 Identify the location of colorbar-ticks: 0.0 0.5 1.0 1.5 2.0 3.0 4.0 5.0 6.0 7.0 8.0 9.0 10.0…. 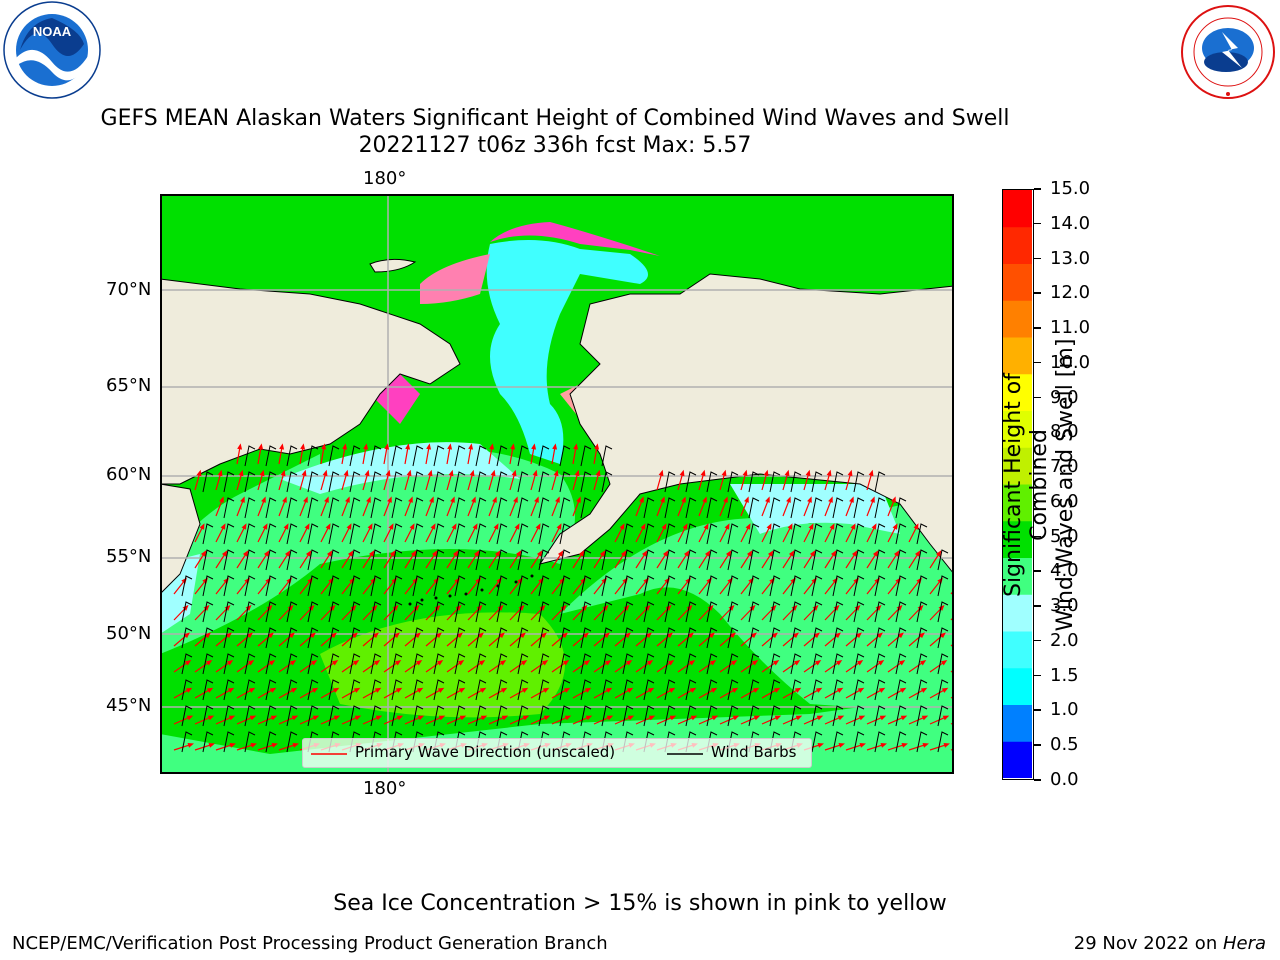
(1074, 484).